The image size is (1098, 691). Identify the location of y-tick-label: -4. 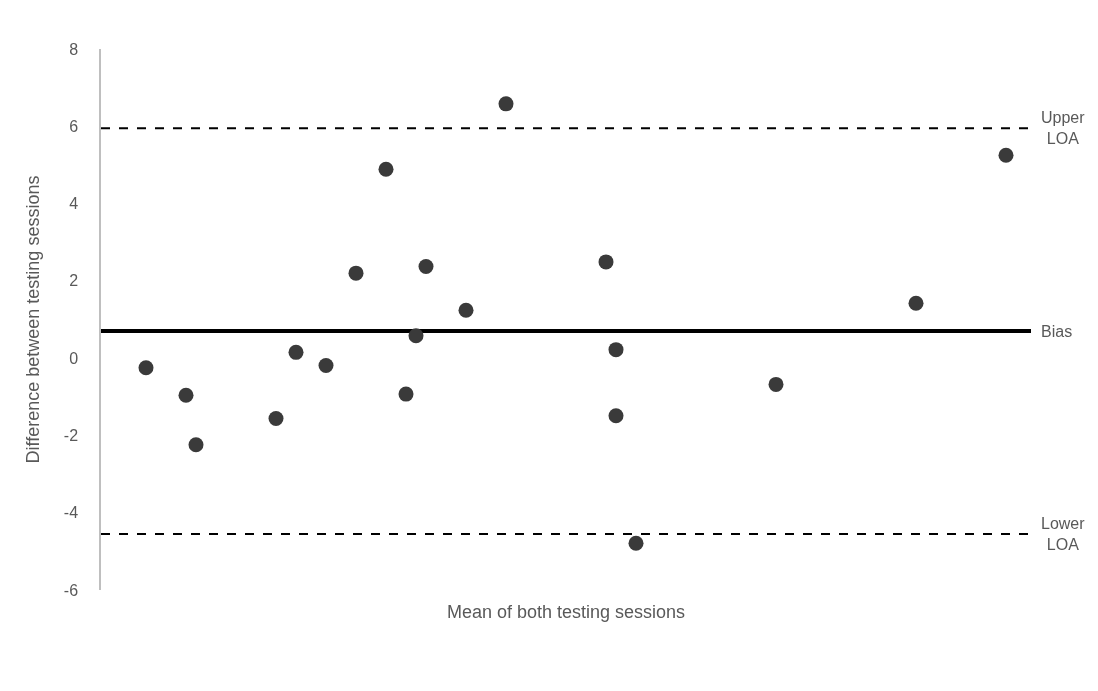
(71, 513).